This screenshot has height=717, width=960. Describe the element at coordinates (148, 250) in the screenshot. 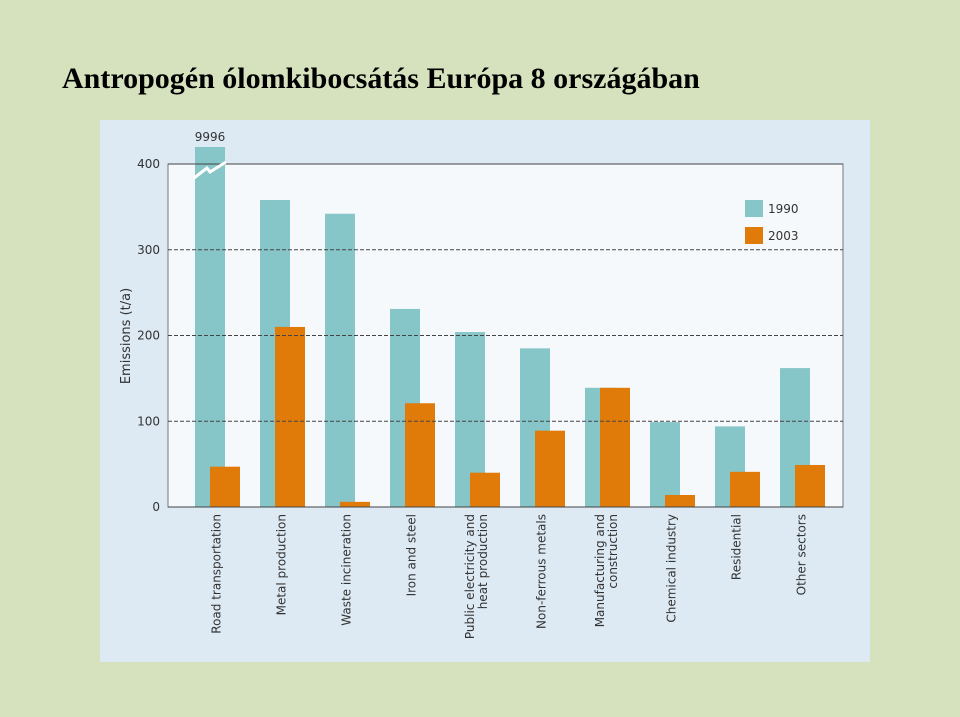

I see `y-tick-label: 300` at that location.